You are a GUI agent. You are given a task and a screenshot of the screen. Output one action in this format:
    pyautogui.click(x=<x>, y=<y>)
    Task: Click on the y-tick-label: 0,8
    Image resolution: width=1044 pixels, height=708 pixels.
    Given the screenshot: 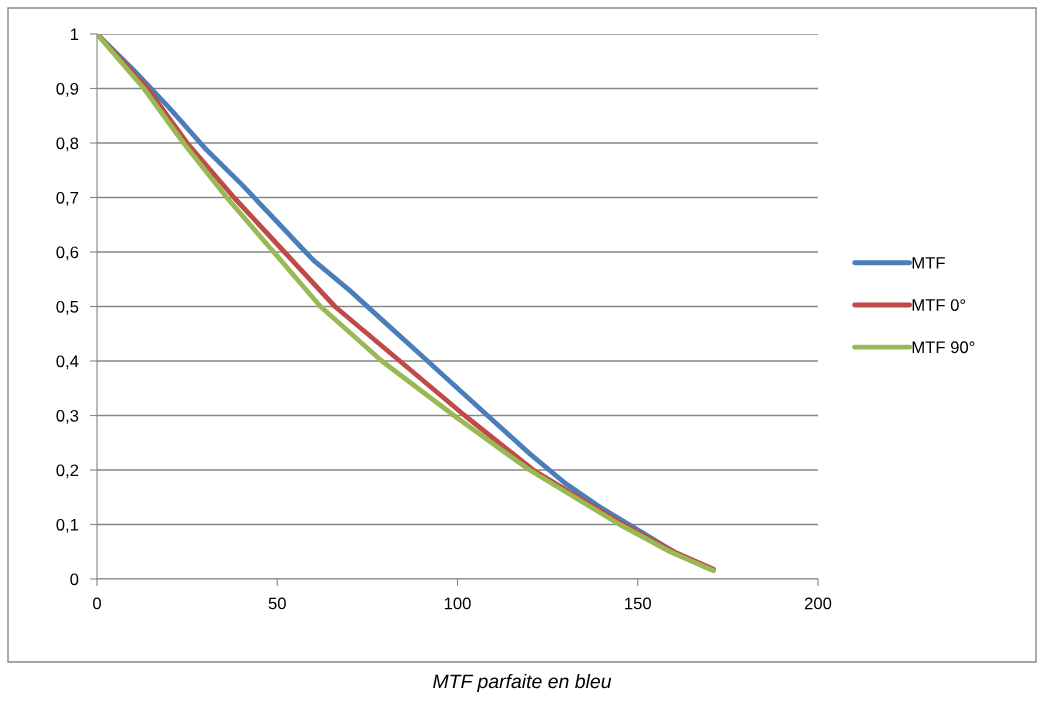 What is the action you would take?
    pyautogui.click(x=67, y=144)
    